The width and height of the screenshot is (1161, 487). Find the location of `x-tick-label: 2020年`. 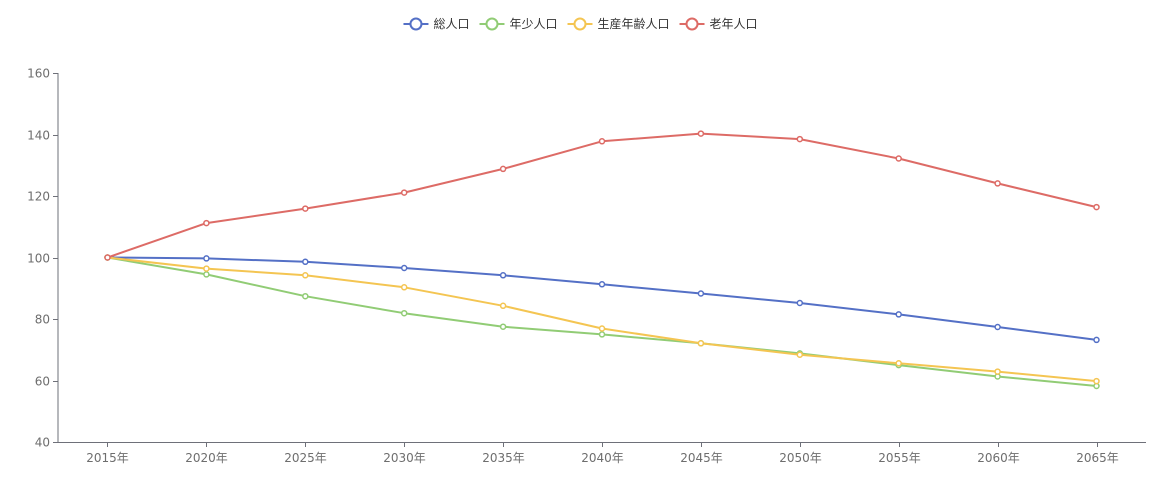

x-tick-label: 2020年 is located at coordinates (206, 458).